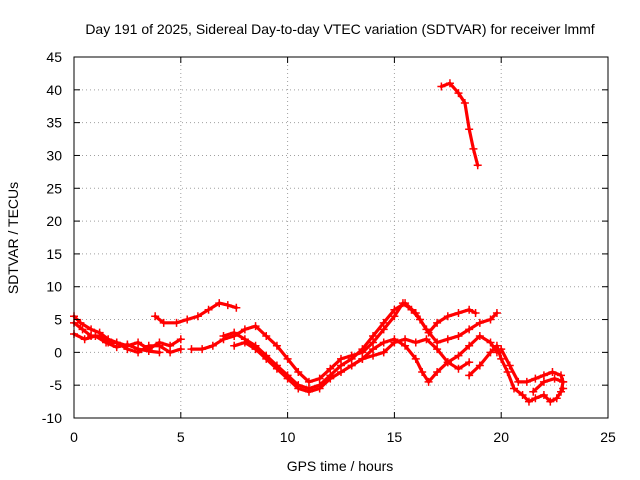  Describe the element at coordinates (58, 352) in the screenshot. I see `y-tick-label: 0` at that location.